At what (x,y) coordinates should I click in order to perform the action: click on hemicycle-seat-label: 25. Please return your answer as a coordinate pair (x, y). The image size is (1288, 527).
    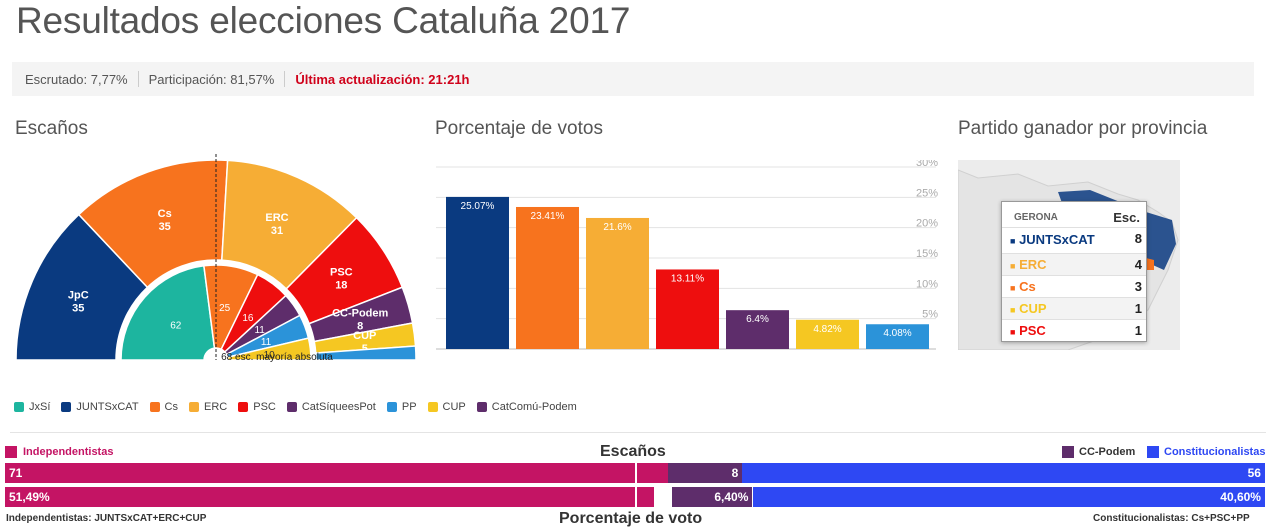
    Looking at the image, I should click on (225, 308).